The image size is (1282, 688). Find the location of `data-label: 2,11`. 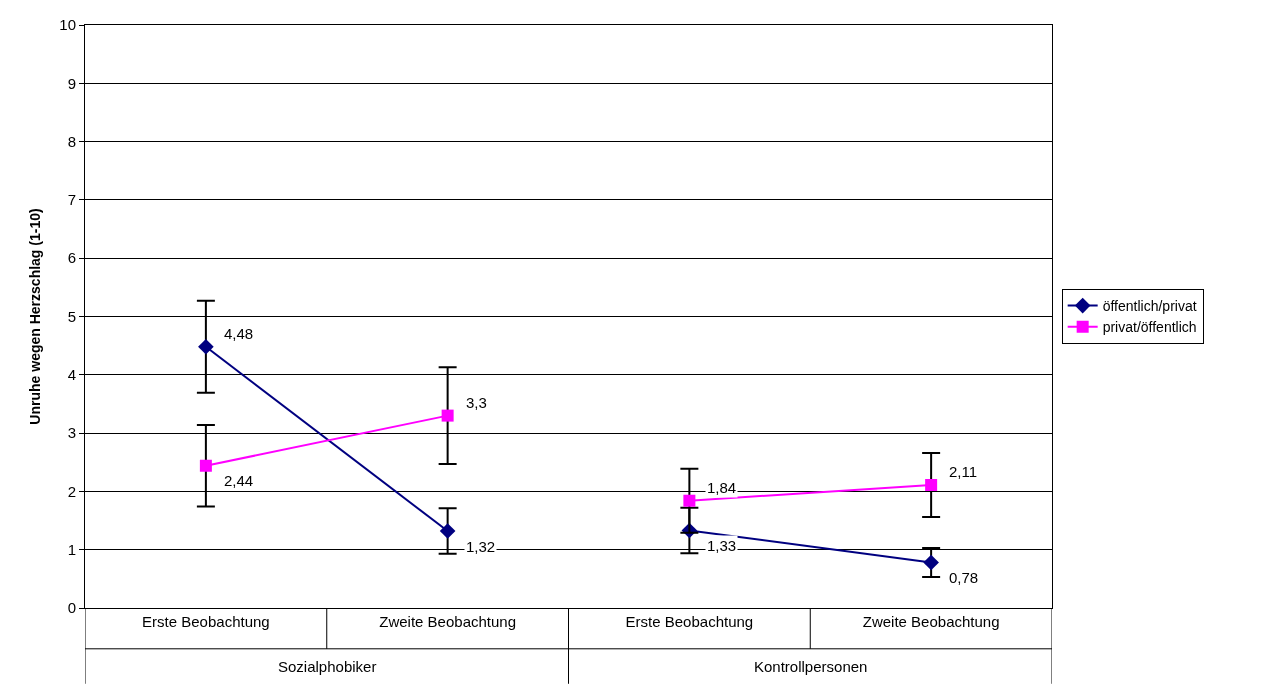

data-label: 2,11 is located at coordinates (963, 471).